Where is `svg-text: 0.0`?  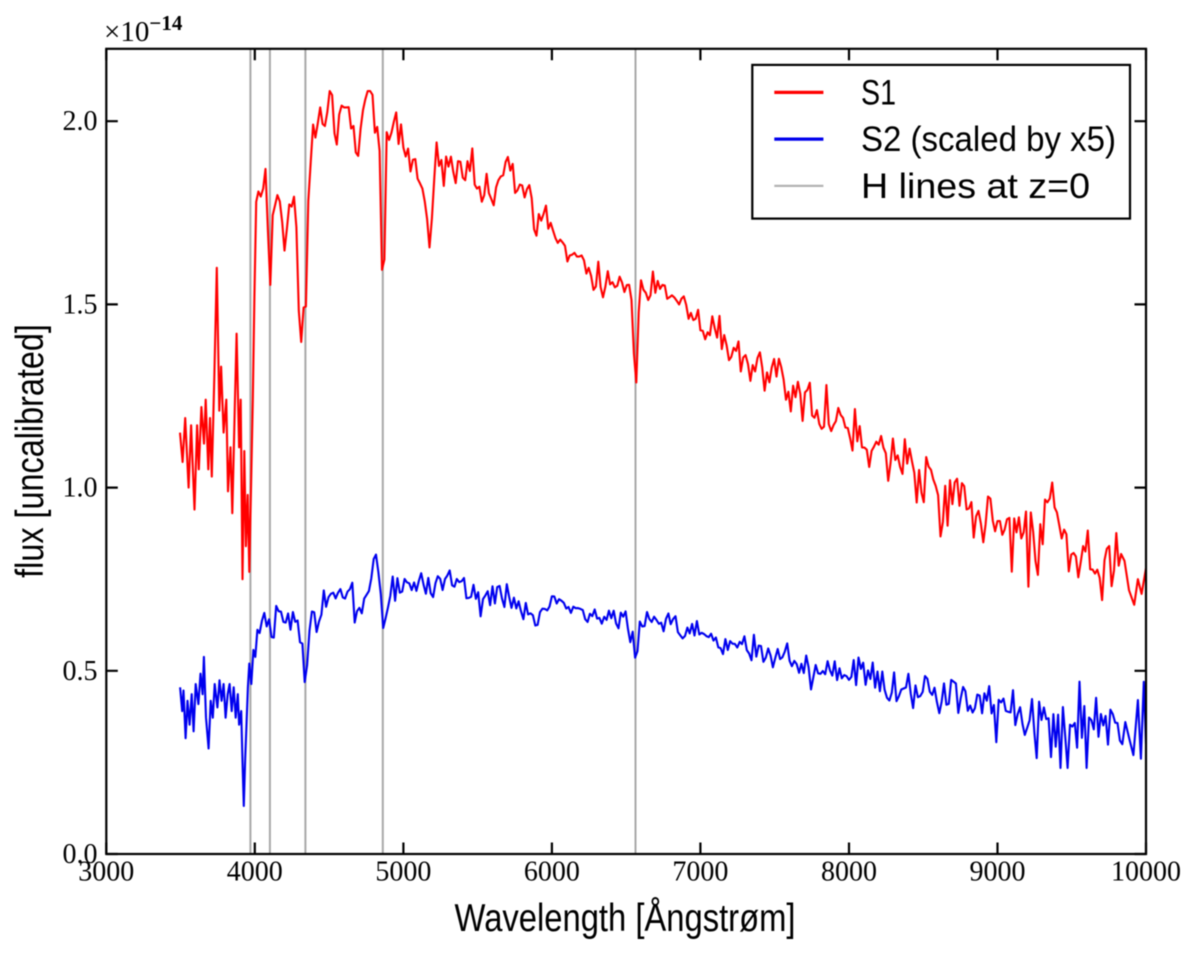 svg-text: 0.0 is located at coordinates (80, 854).